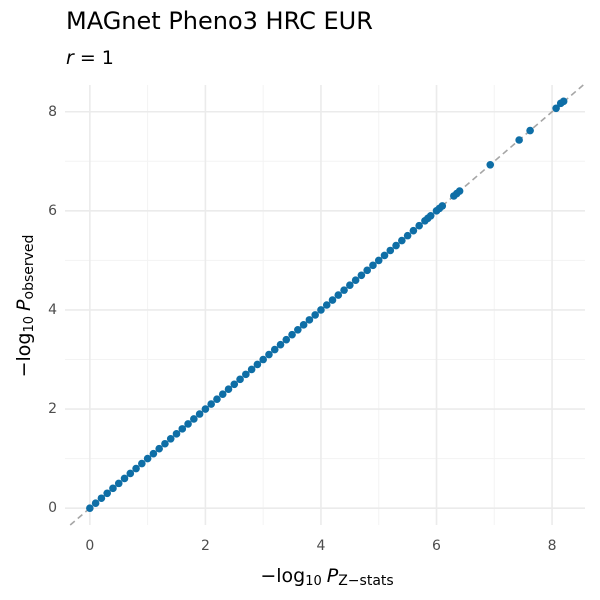 The width and height of the screenshot is (600, 600). Describe the element at coordinates (89, 546) in the screenshot. I see `x-tick-label: 0` at that location.